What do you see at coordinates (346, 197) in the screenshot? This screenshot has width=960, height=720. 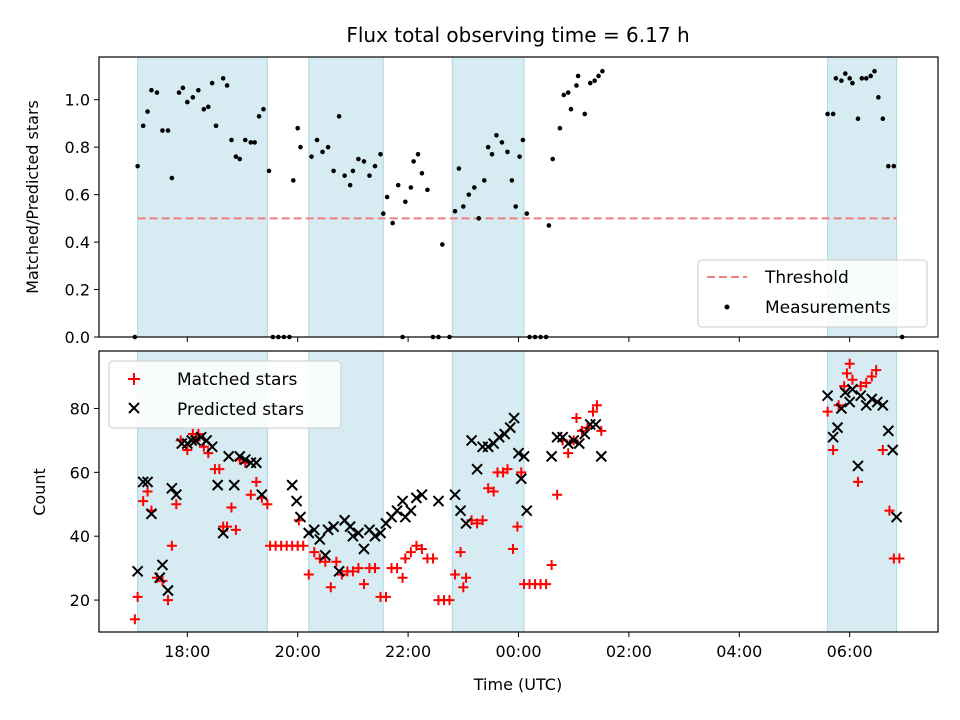 I see `shaded-interval` at bounding box center [346, 197].